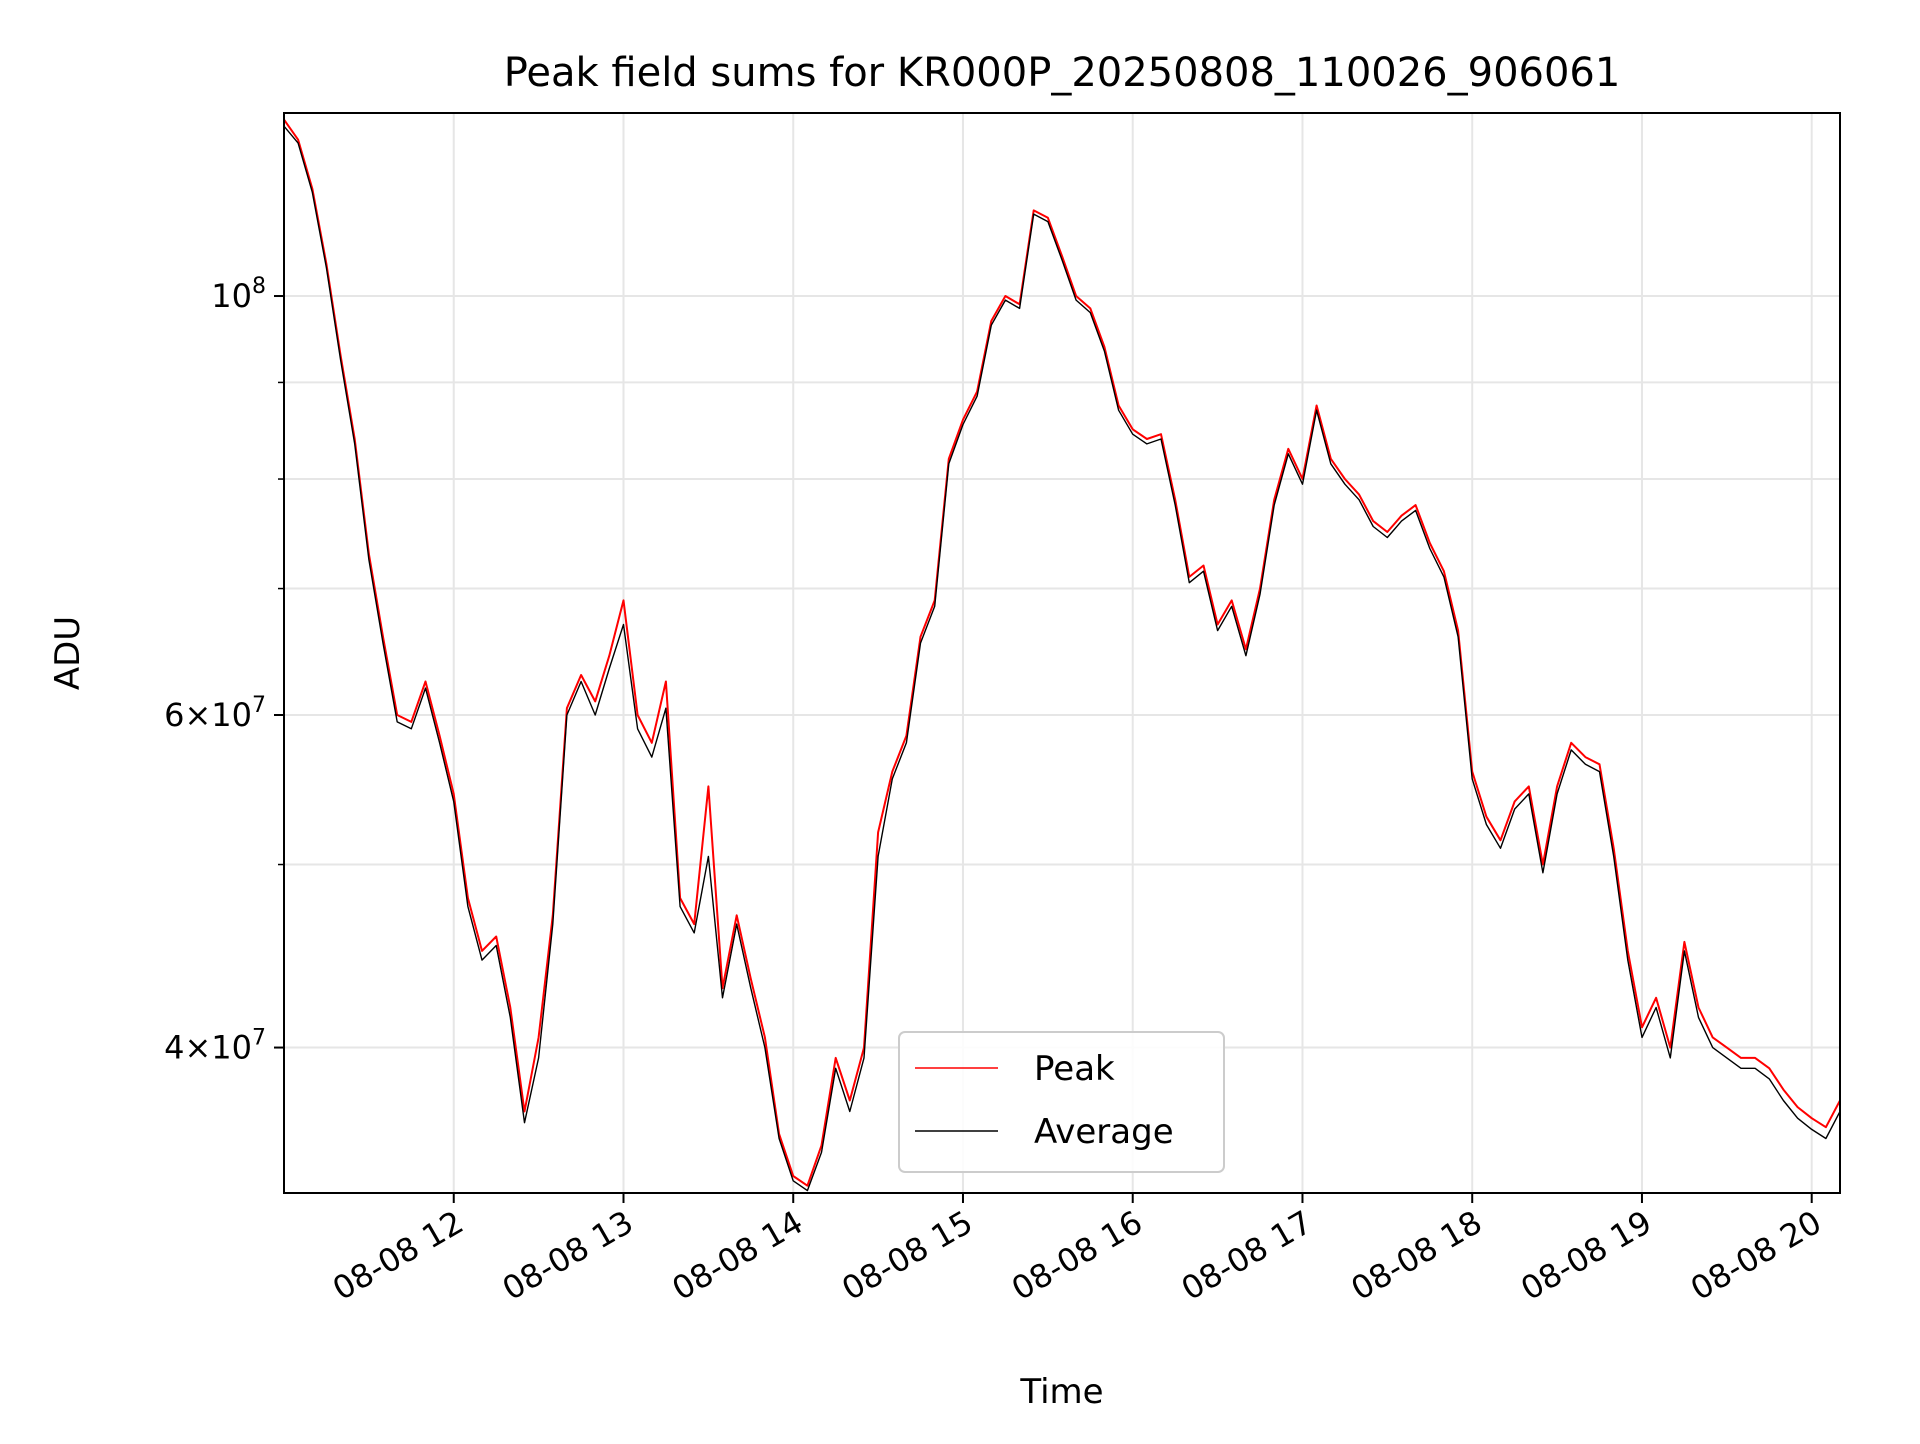 The width and height of the screenshot is (1920, 1444). Describe the element at coordinates (1061, 1392) in the screenshot. I see `x-axis-label: Time` at that location.